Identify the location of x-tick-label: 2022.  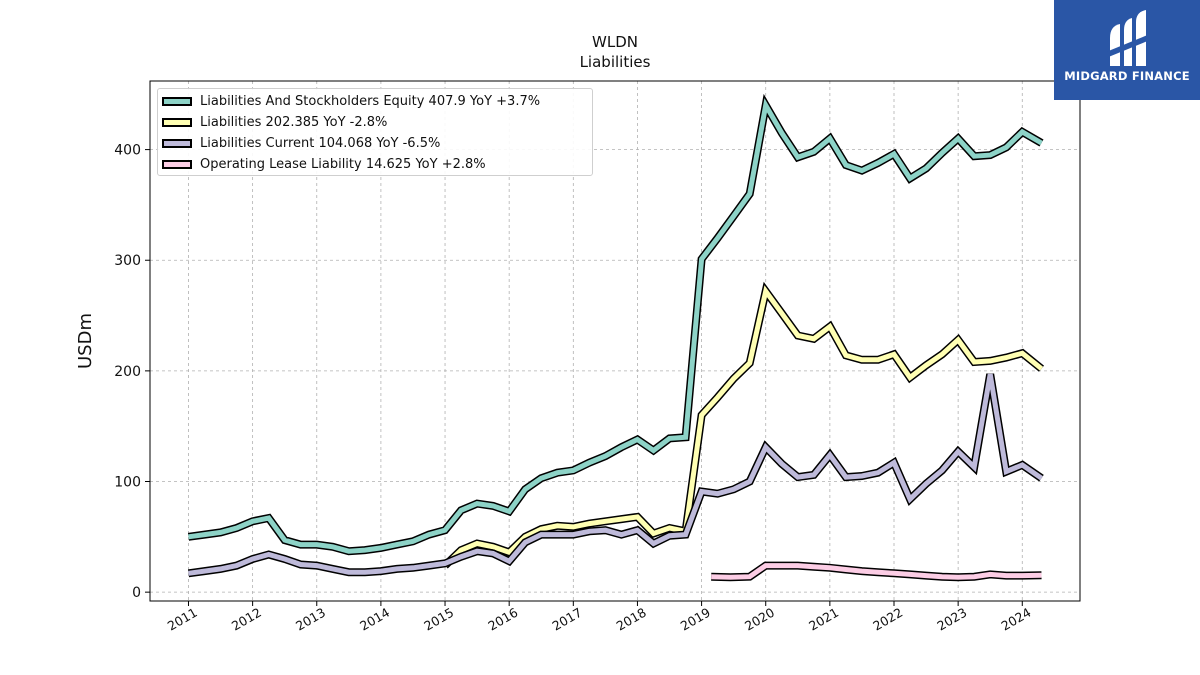
(887, 619).